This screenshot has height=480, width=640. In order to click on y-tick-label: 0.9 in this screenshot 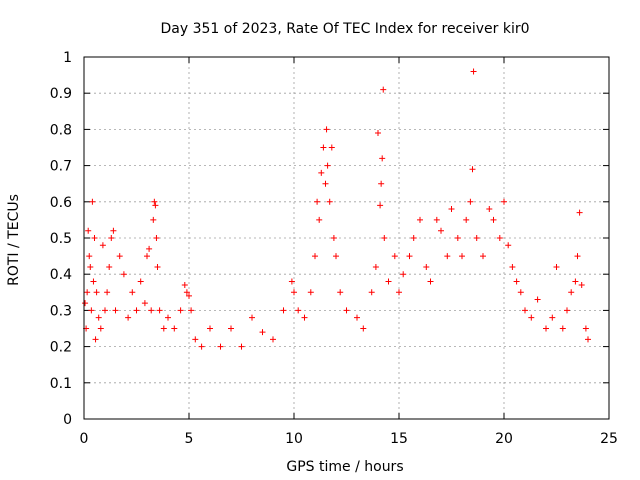, I will do `click(61, 94)`.